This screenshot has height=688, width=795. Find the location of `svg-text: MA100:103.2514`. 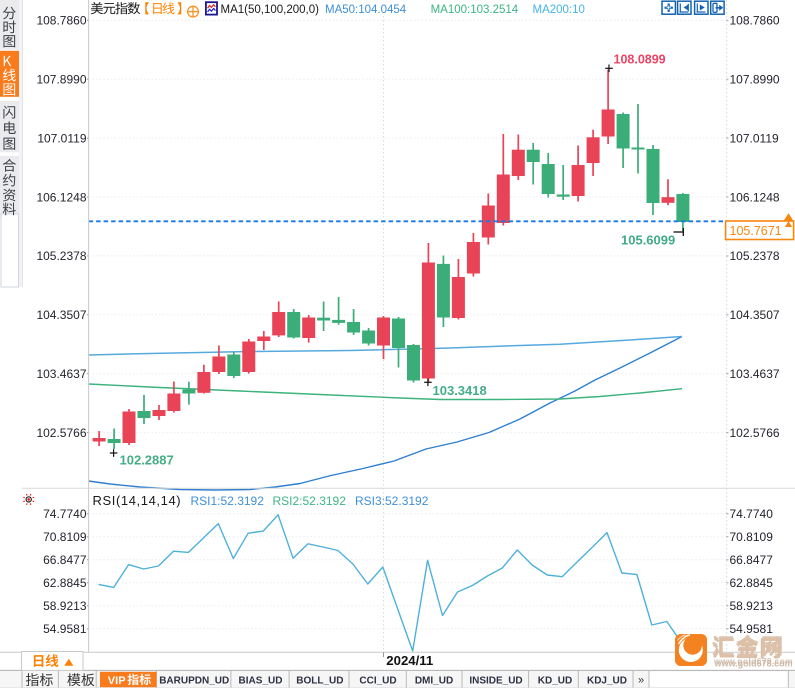

svg-text: MA100:103.2514 is located at coordinates (475, 10).